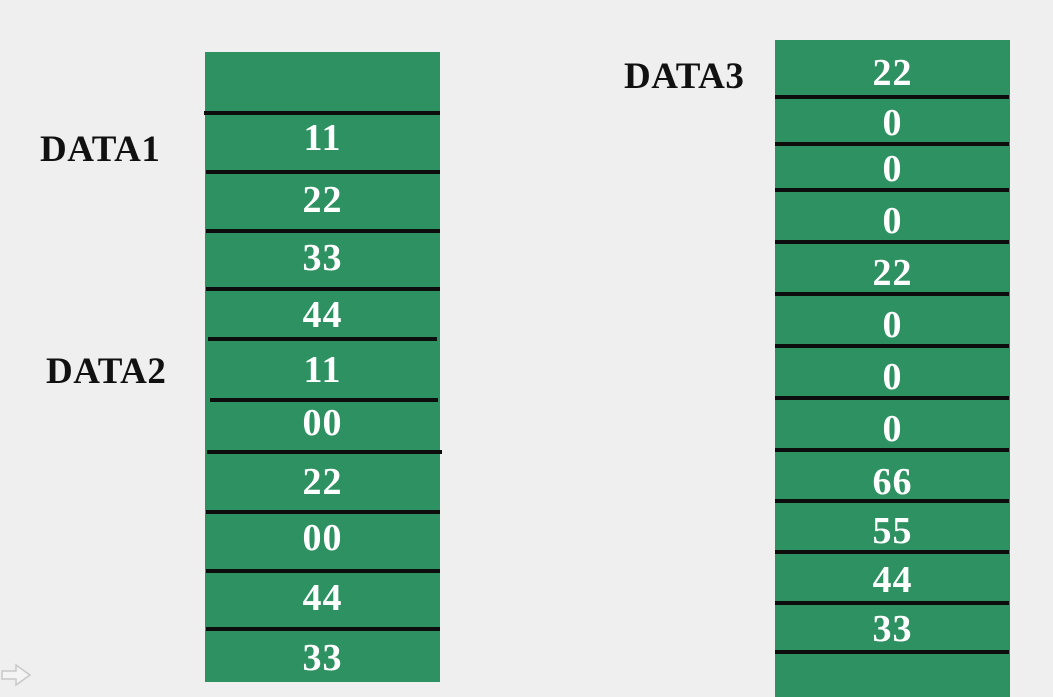 Image resolution: width=1053 pixels, height=697 pixels. Describe the element at coordinates (892, 531) in the screenshot. I see `memory-cell: 55` at that location.